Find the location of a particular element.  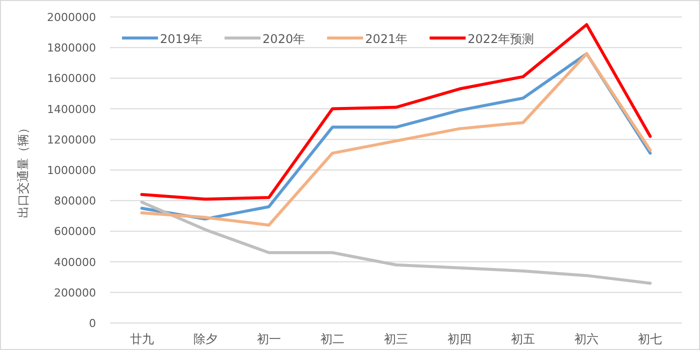

y-tick-label: 400000 is located at coordinates (75, 262).